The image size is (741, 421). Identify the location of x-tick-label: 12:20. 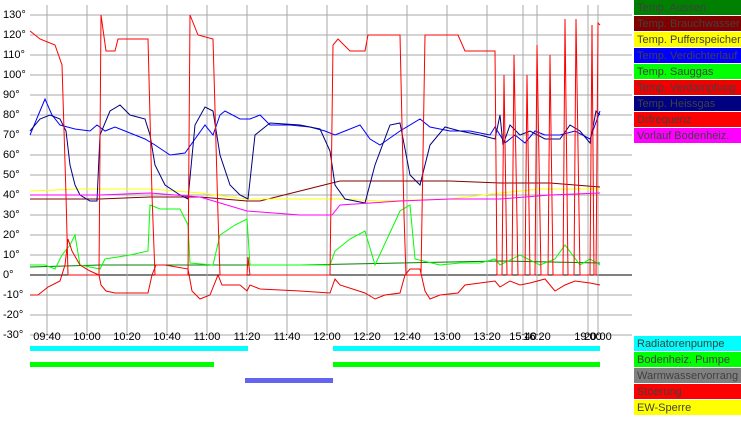
(367, 337).